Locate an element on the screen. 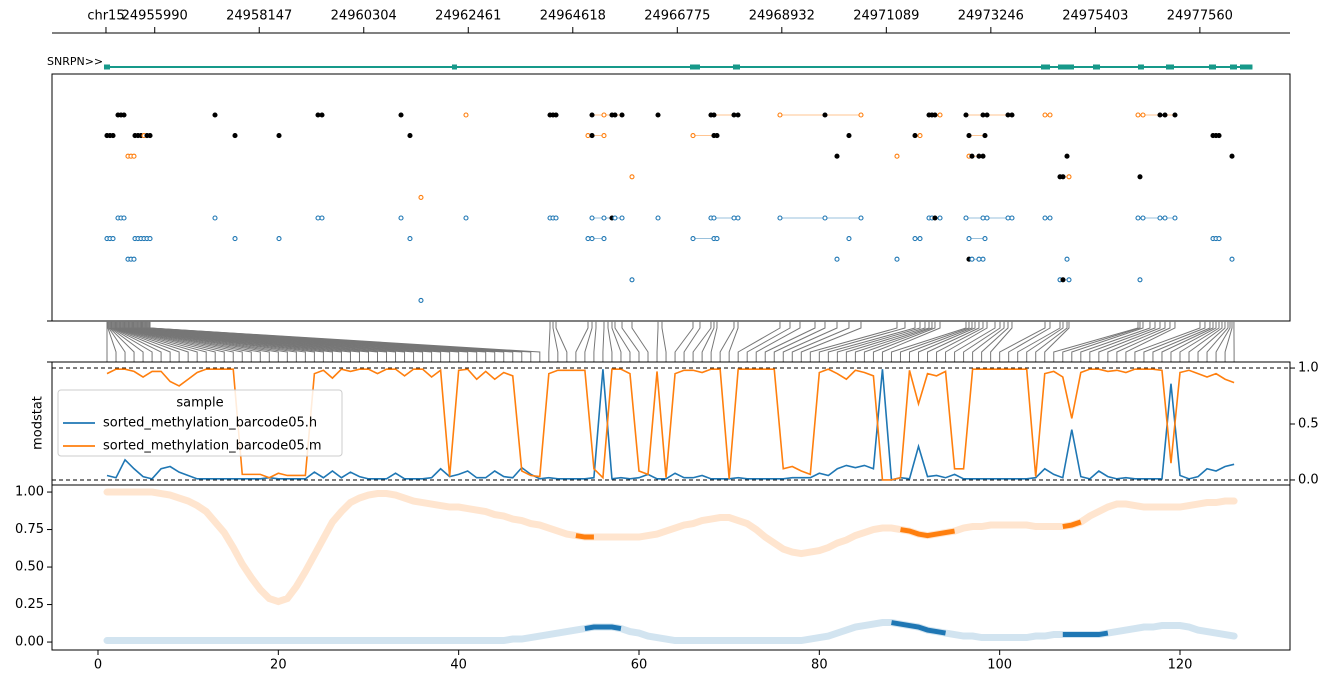  smooth-line is located at coordinates (670, 547).